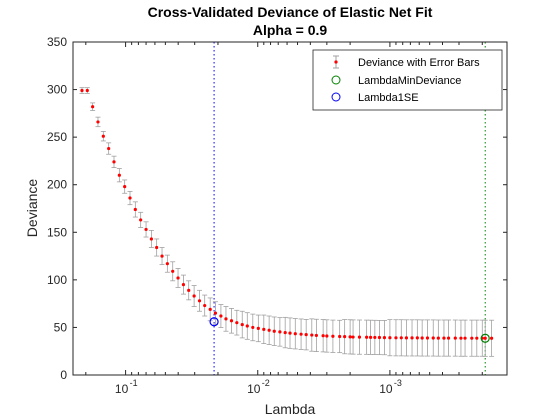 This screenshot has width=560, height=420. Describe the element at coordinates (134, 383) in the screenshot. I see `x-tick-label-exponent: -1` at that location.